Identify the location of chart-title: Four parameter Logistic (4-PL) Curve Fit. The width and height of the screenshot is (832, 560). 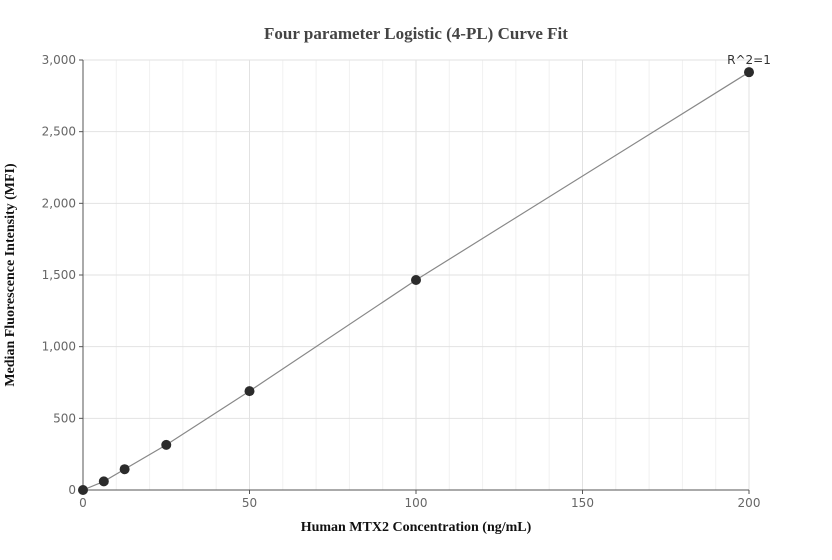
(416, 33).